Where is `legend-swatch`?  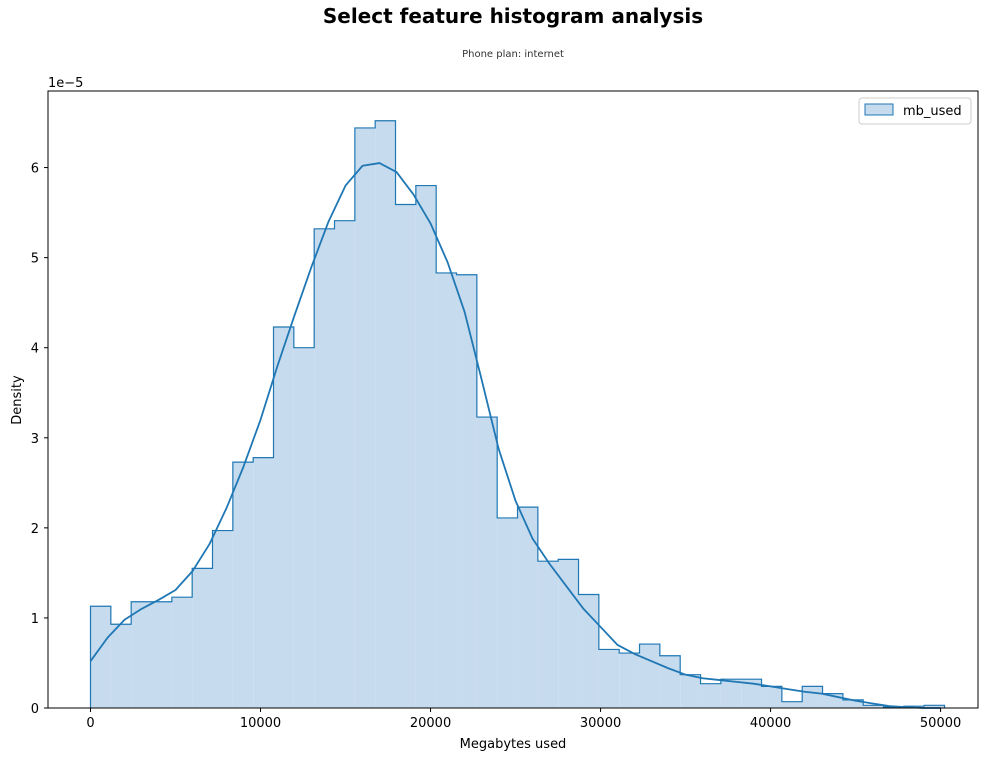
legend-swatch is located at coordinates (879, 109).